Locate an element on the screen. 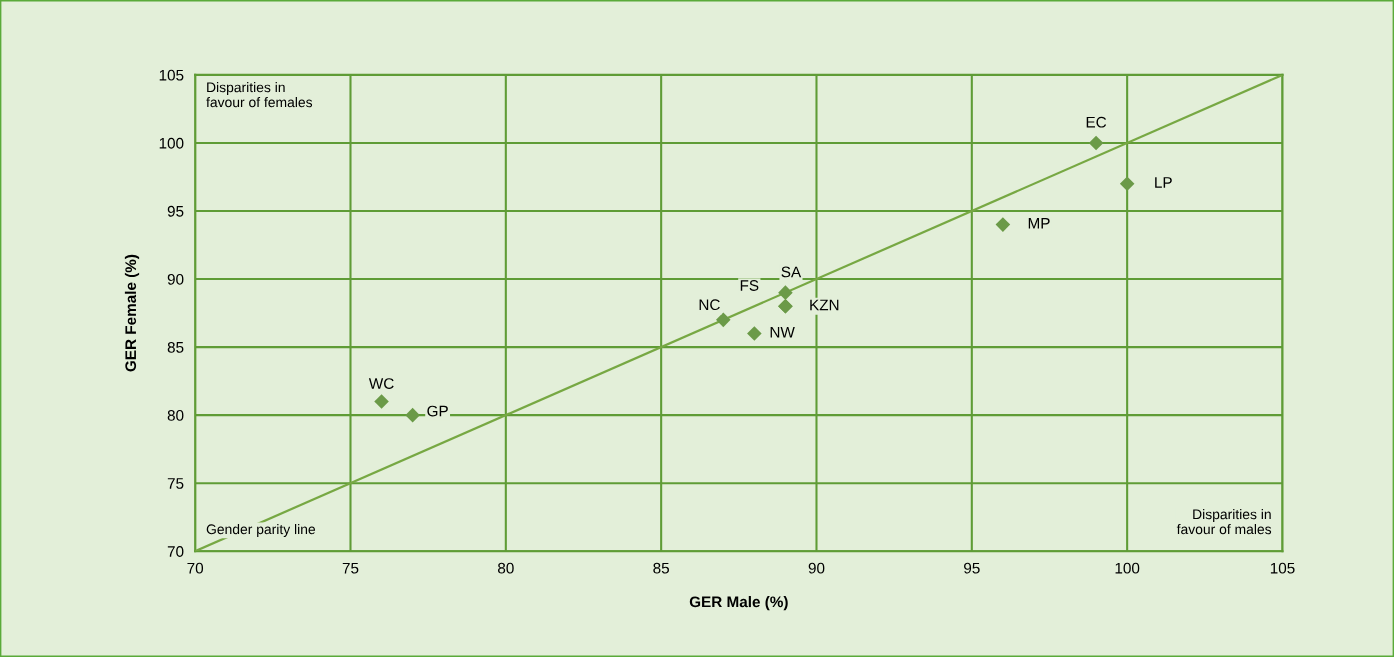 The height and width of the screenshot is (657, 1394). annotation: NC is located at coordinates (709, 305).